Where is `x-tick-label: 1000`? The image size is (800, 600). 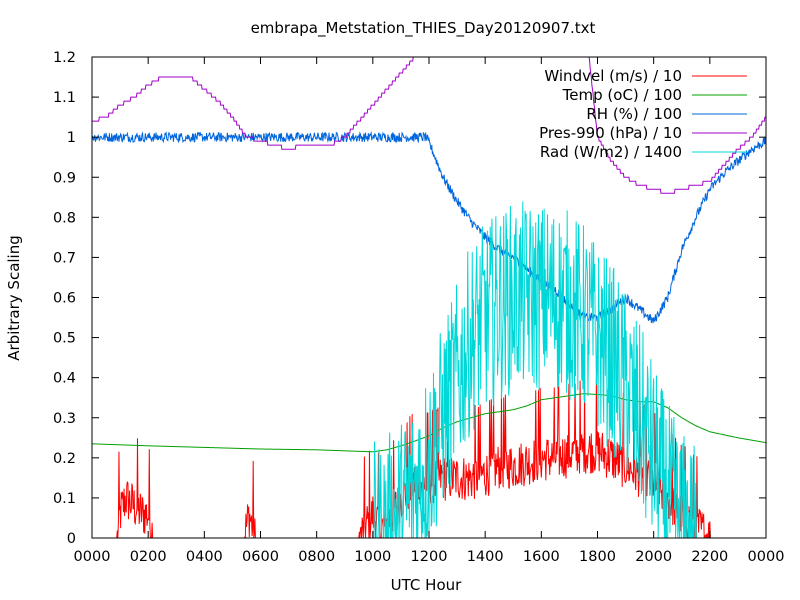 x-tick-label: 1000 is located at coordinates (372, 557).